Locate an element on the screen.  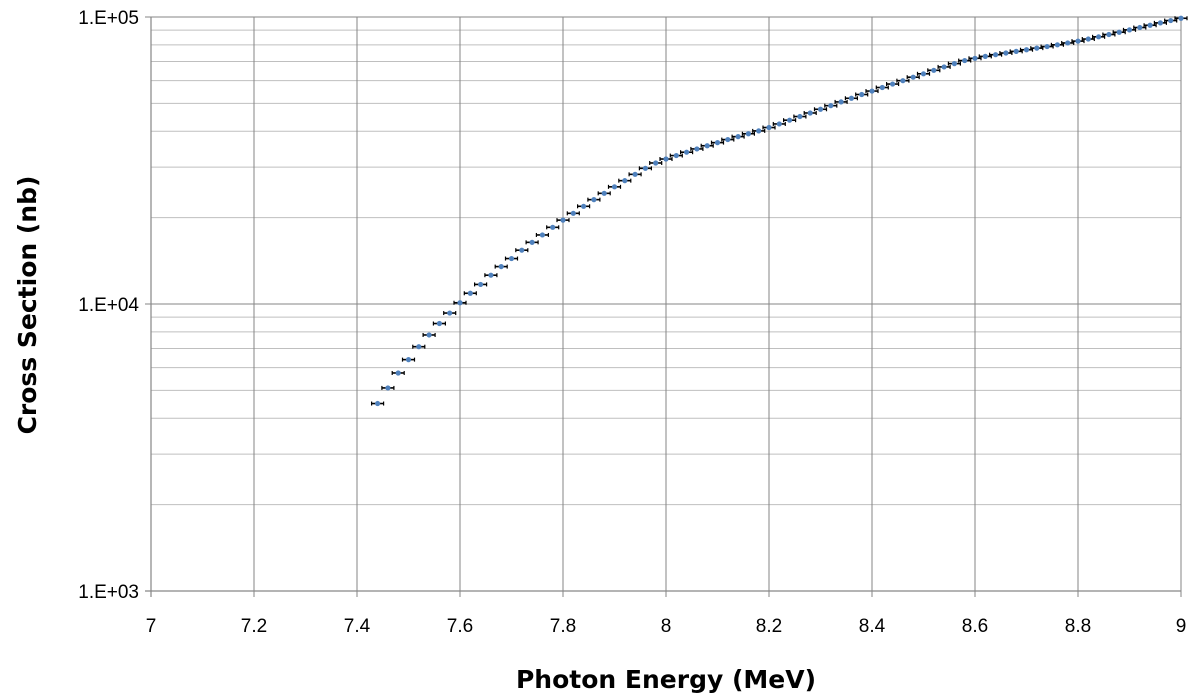
y-tick-label: 1.E+03 is located at coordinates (108, 592).